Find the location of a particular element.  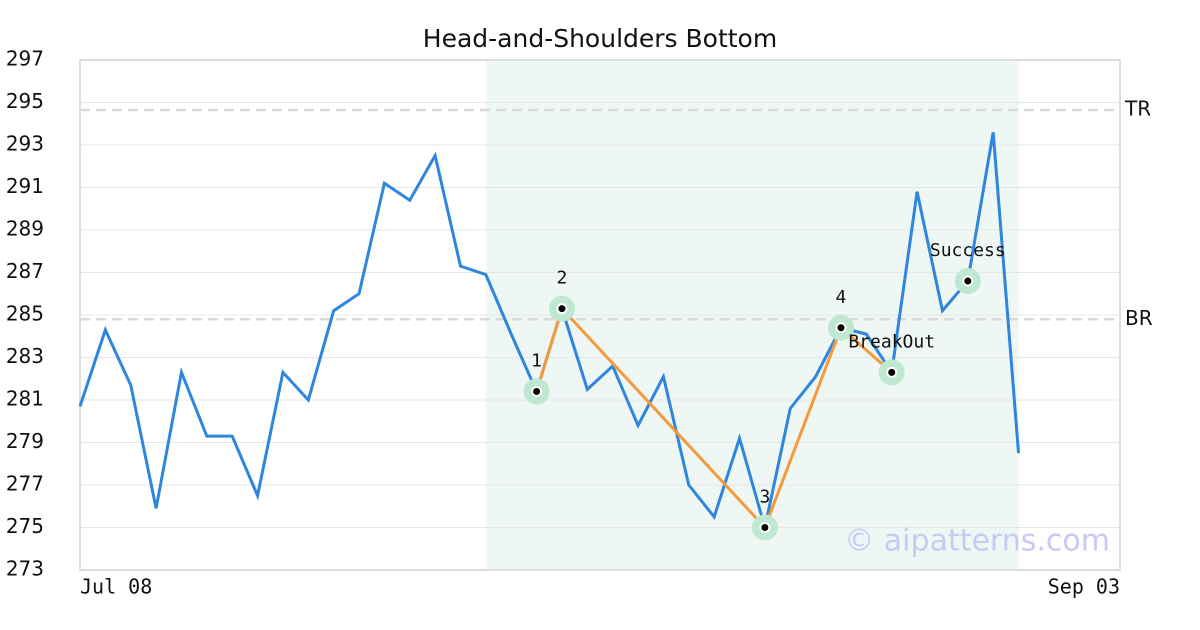

watermark: © aipatterns.com is located at coordinates (977, 541).